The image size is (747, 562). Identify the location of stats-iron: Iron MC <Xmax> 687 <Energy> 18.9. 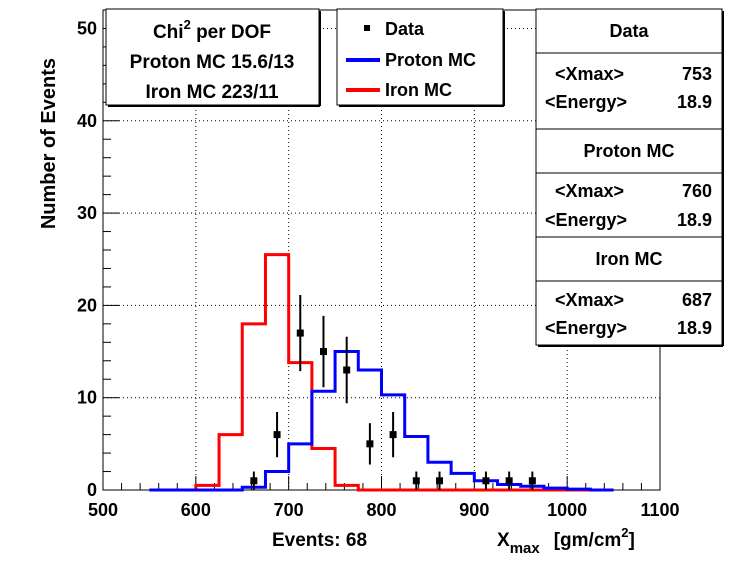
(629, 291).